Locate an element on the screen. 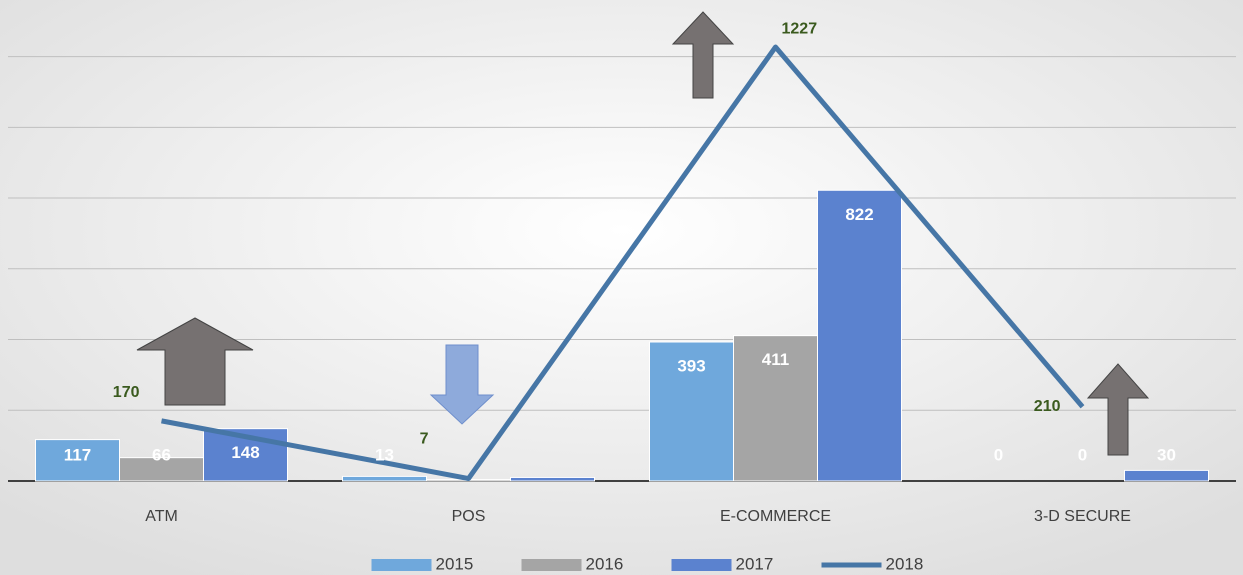 The width and height of the screenshot is (1243, 575). x-tick-label: ATM is located at coordinates (161, 516).